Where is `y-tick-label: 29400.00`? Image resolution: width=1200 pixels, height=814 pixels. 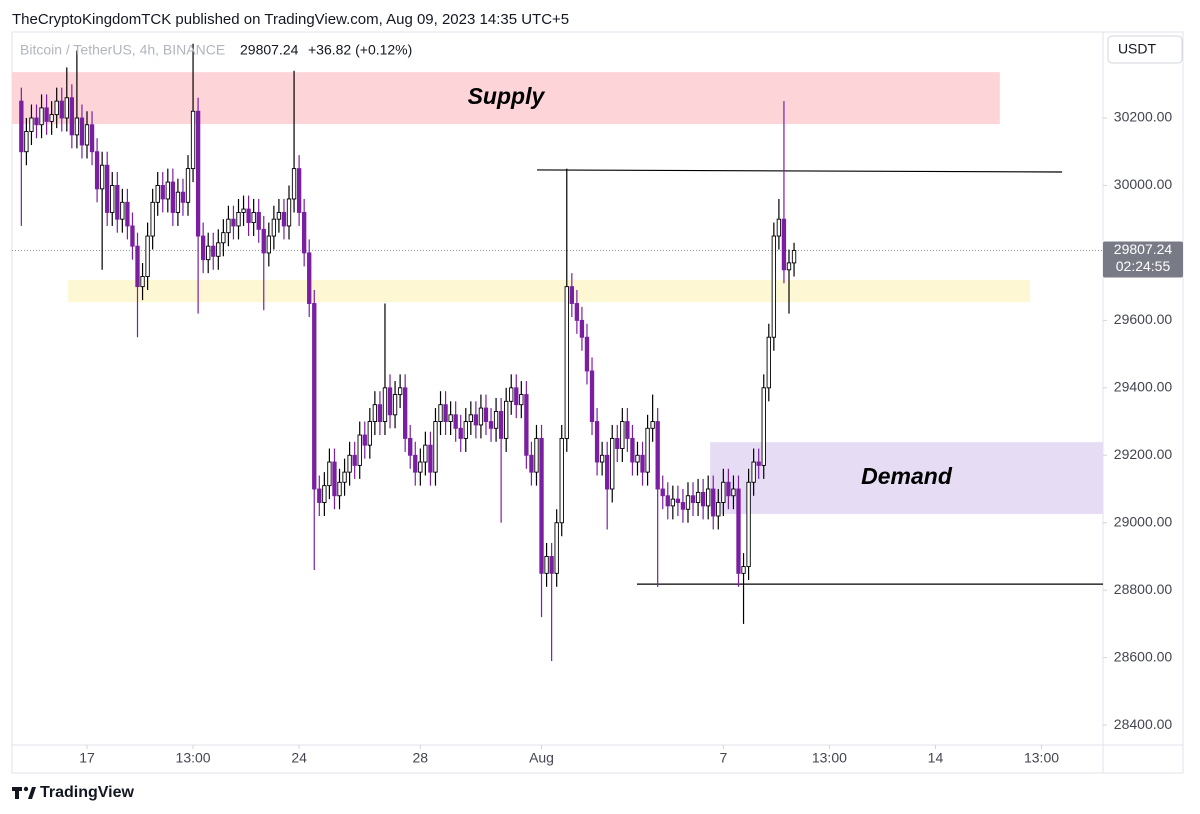 y-tick-label: 29400.00 is located at coordinates (1143, 387).